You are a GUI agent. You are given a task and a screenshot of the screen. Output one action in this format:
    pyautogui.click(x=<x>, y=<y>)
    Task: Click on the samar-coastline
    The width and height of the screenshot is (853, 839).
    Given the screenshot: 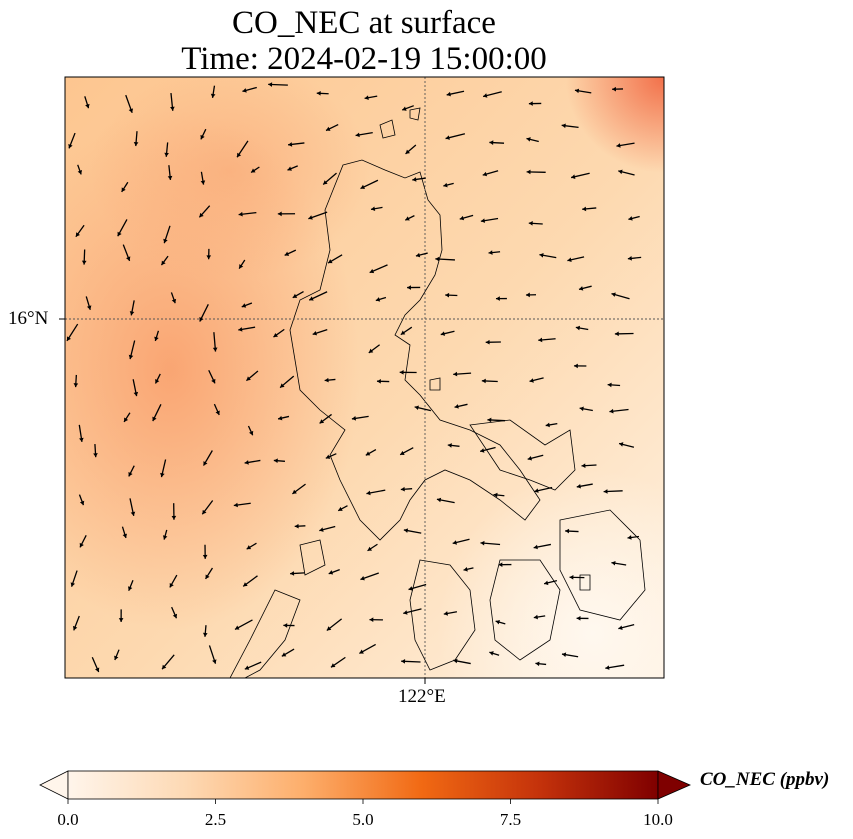 What is the action you would take?
    pyautogui.click(x=602, y=565)
    